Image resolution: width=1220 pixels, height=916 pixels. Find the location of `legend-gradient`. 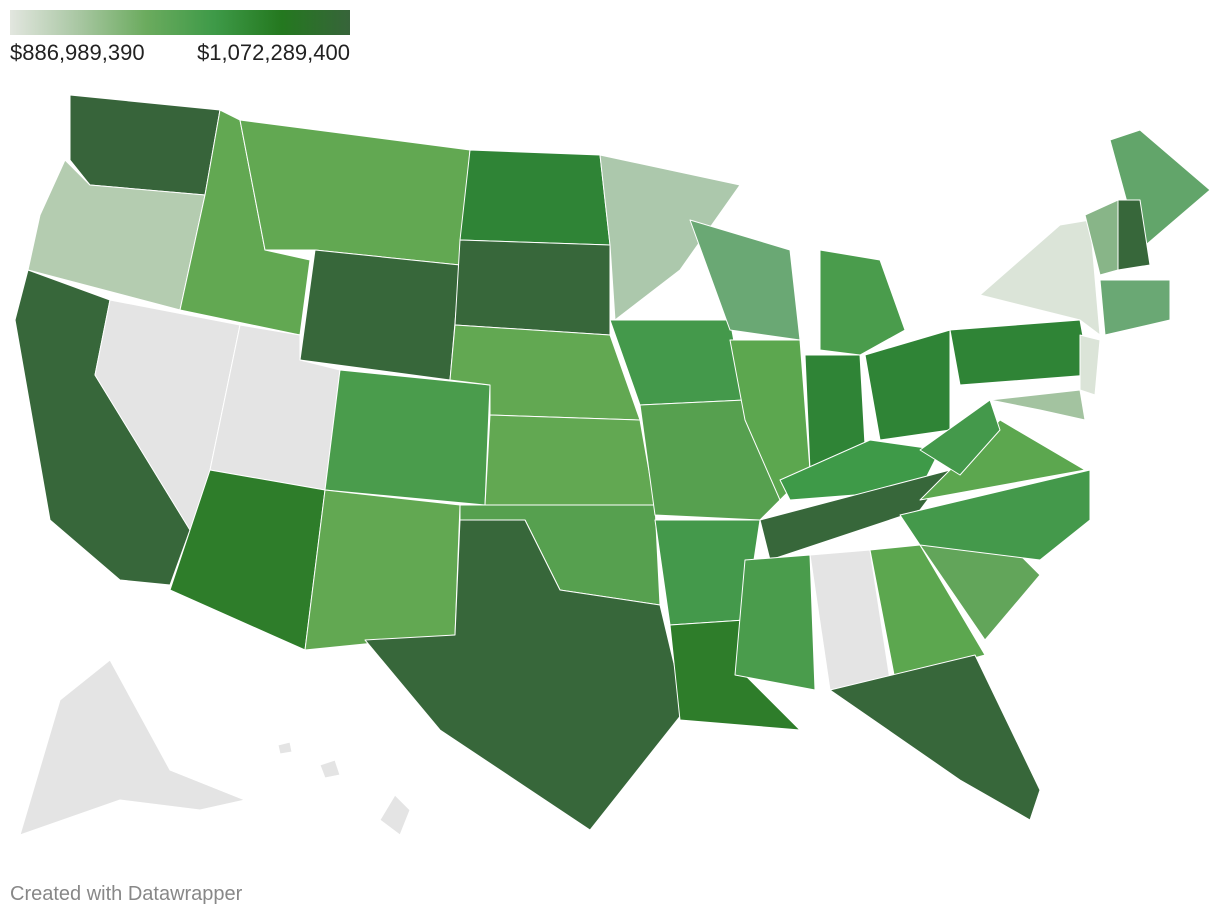

legend-gradient is located at coordinates (180, 22).